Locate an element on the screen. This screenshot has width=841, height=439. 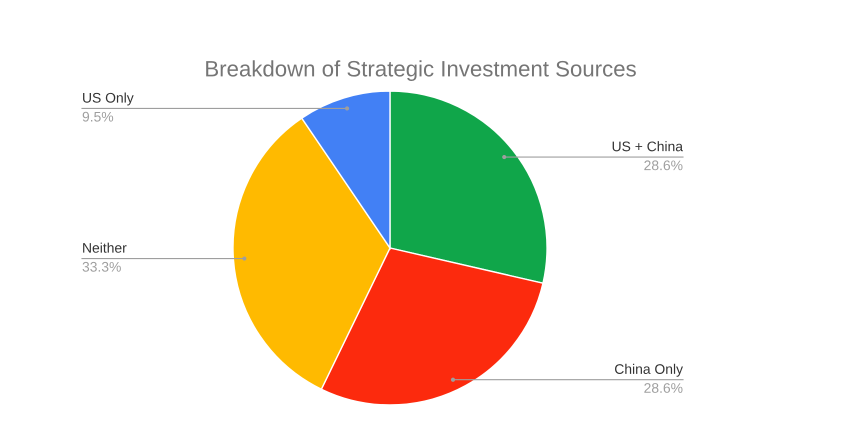
data-label: 9.5% is located at coordinates (98, 117).